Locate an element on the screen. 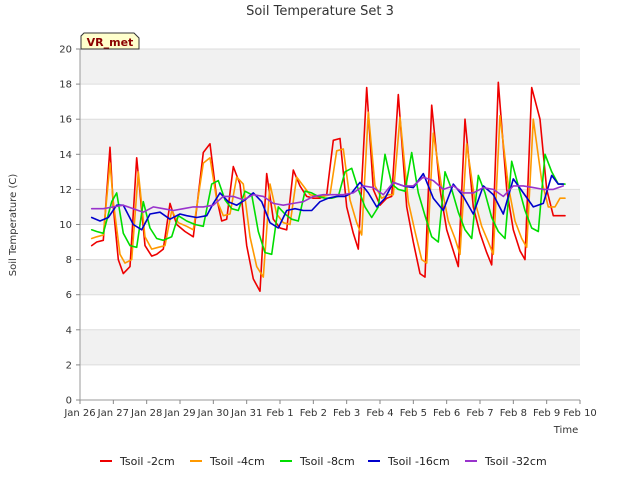 The height and width of the screenshot is (480, 640). x-tick-label: Feb 1 is located at coordinates (279, 413).